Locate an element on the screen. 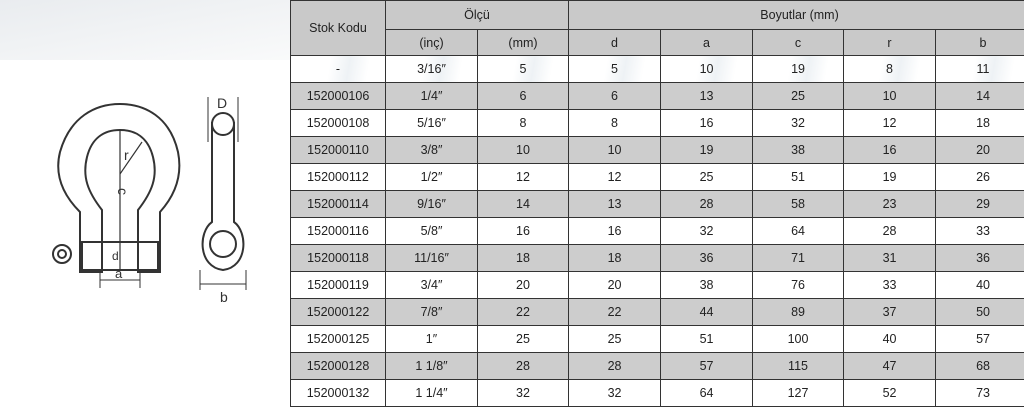  stock-code-cell: 152000118 is located at coordinates (338, 258).